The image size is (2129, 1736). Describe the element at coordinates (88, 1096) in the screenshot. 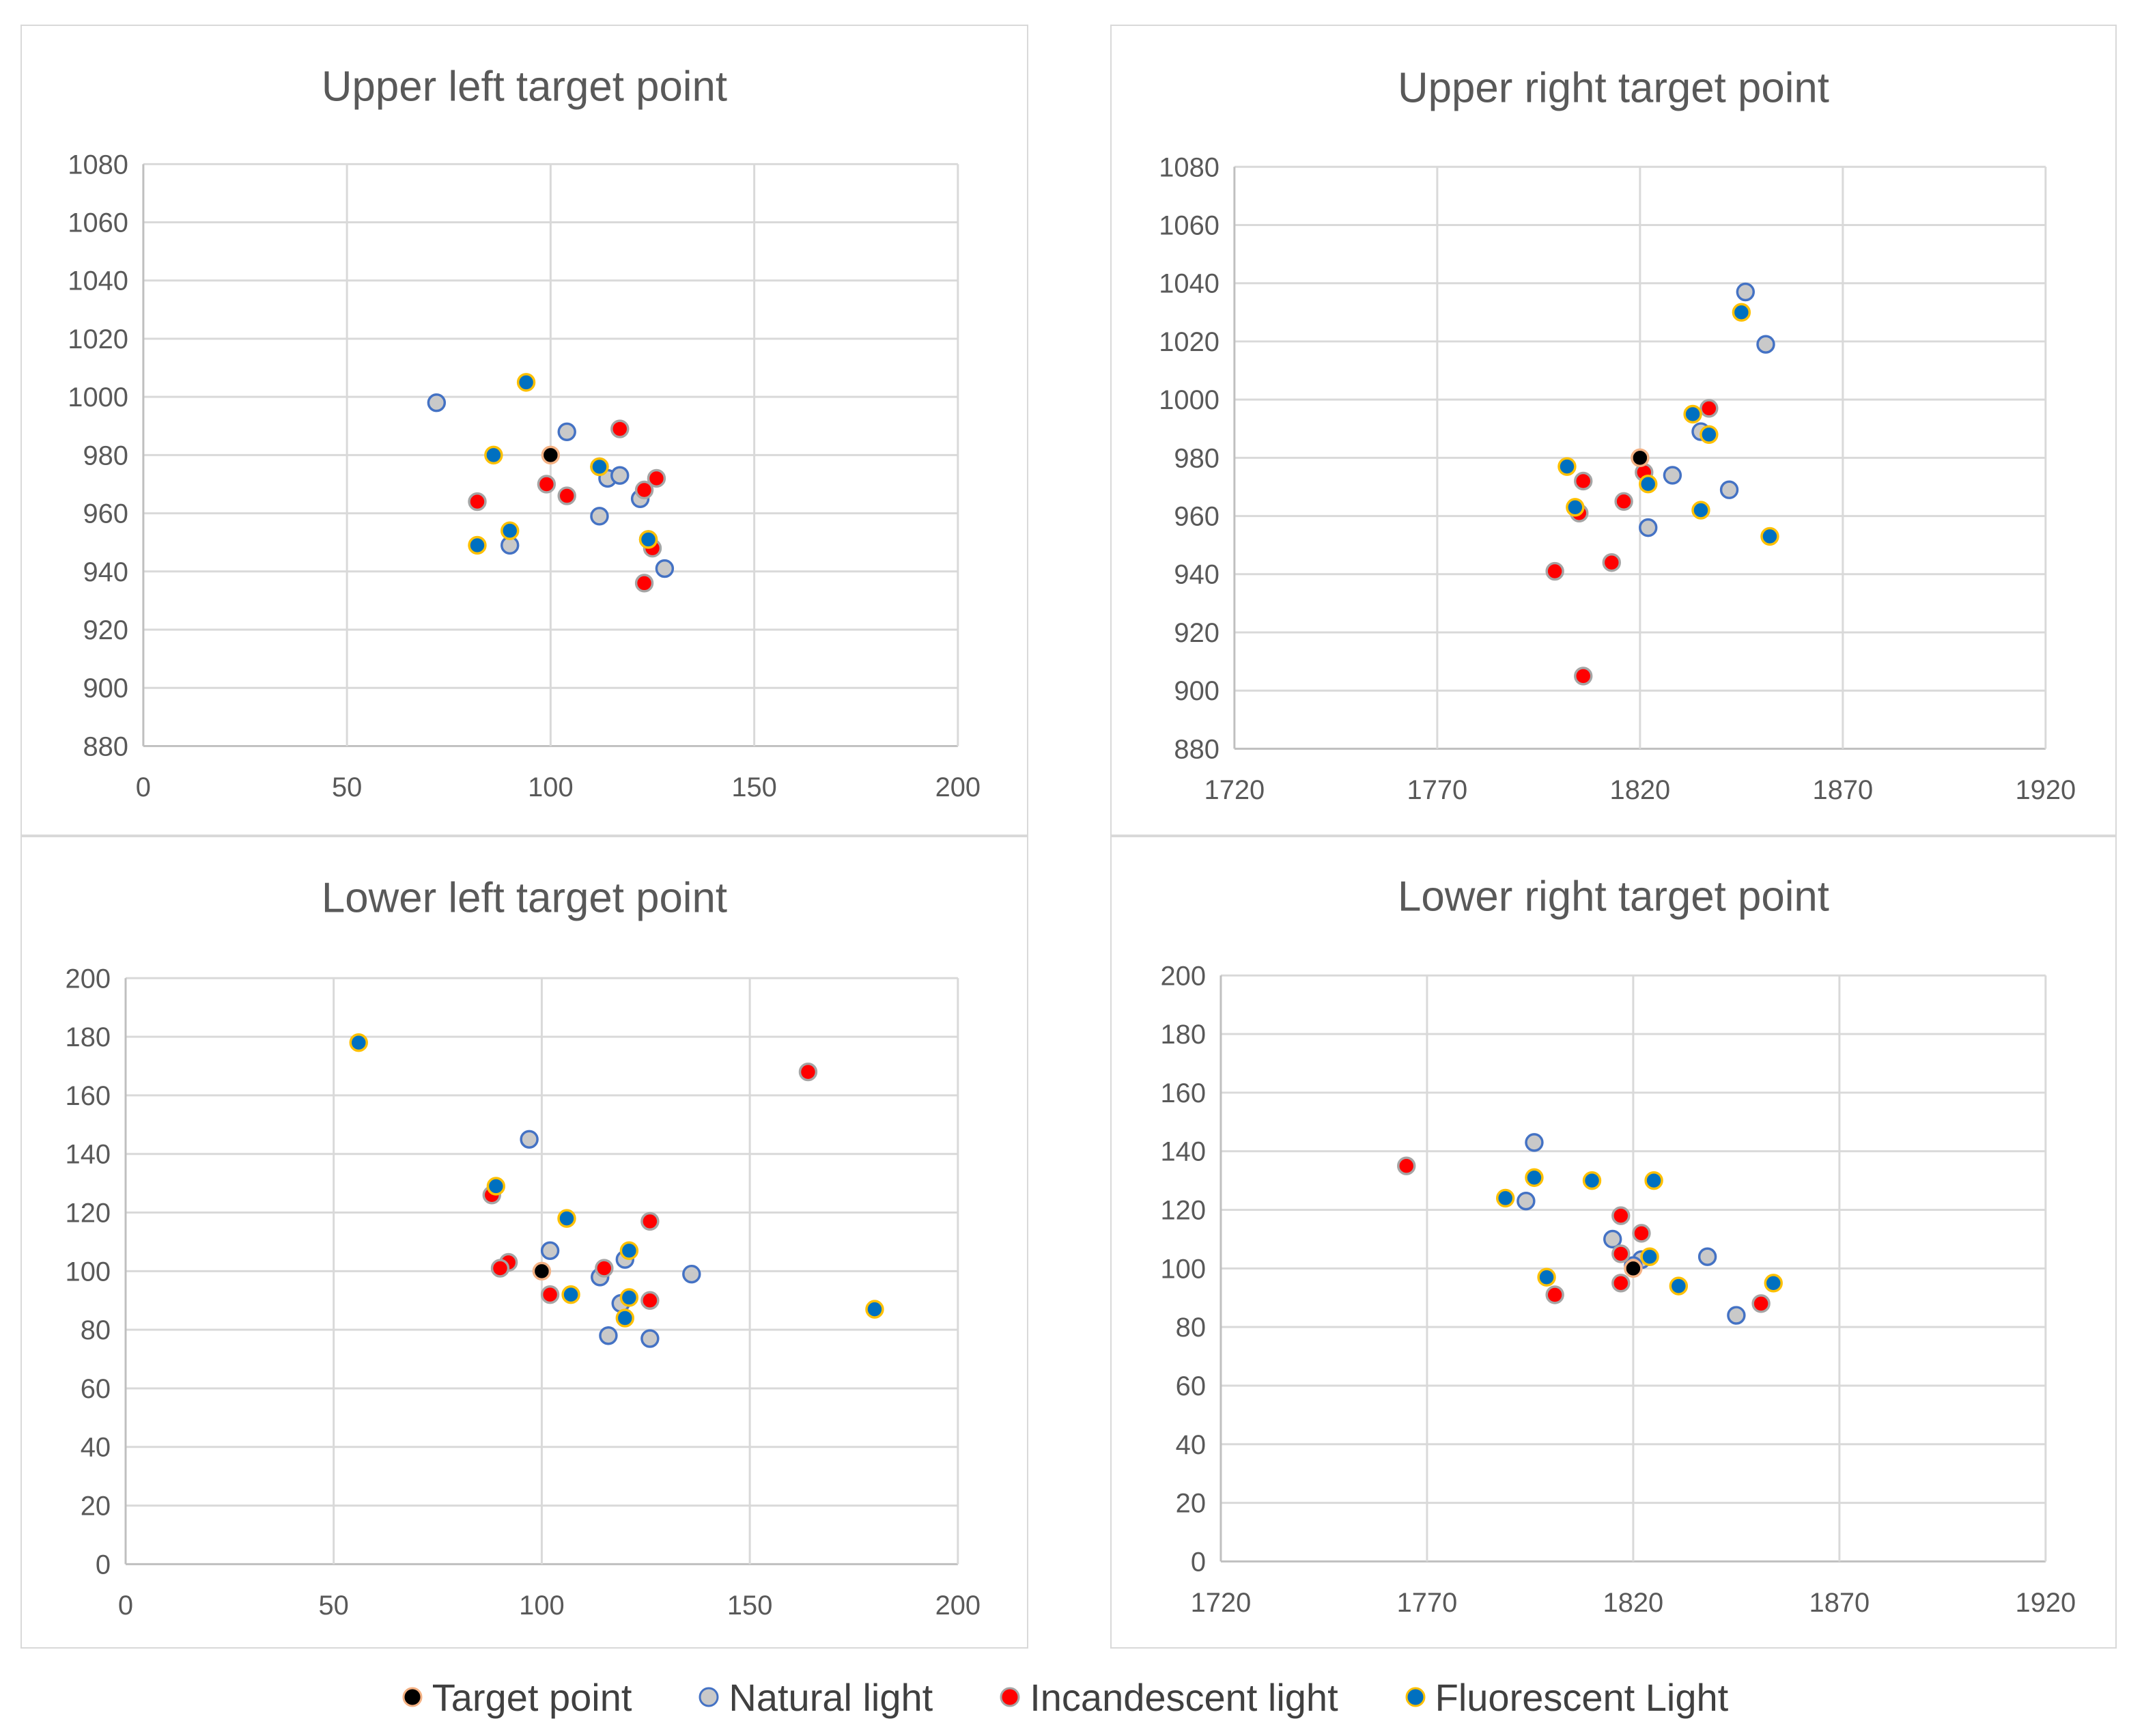

I see `y-tick-label: 160` at that location.